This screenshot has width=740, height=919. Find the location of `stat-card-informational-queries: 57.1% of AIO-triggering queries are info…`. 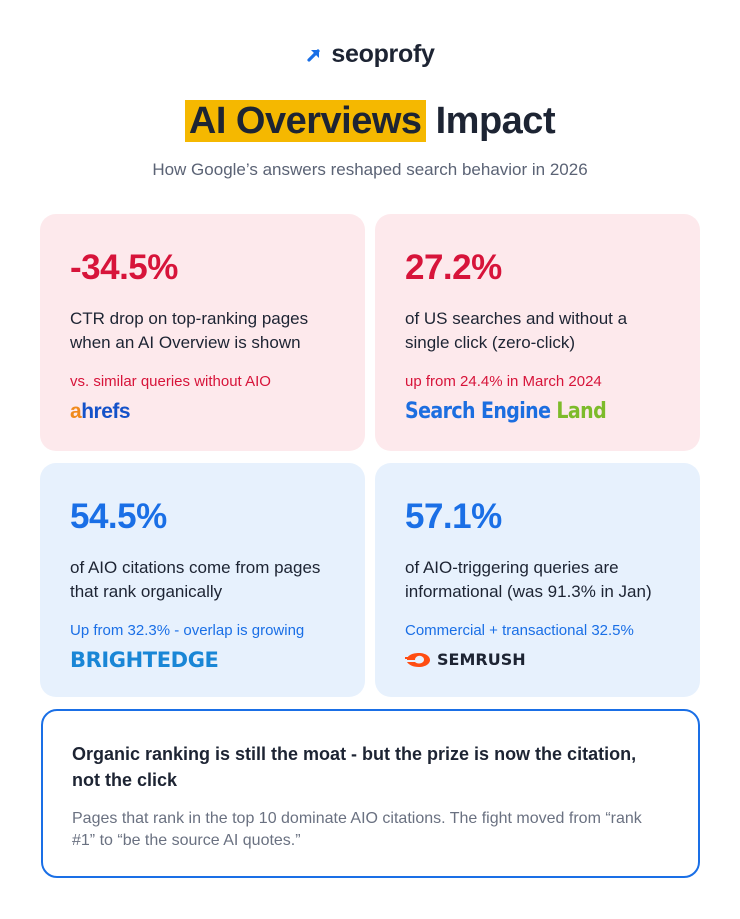

stat-card-informational-queries: 57.1% of AIO-triggering queries are info… is located at coordinates (537, 580).